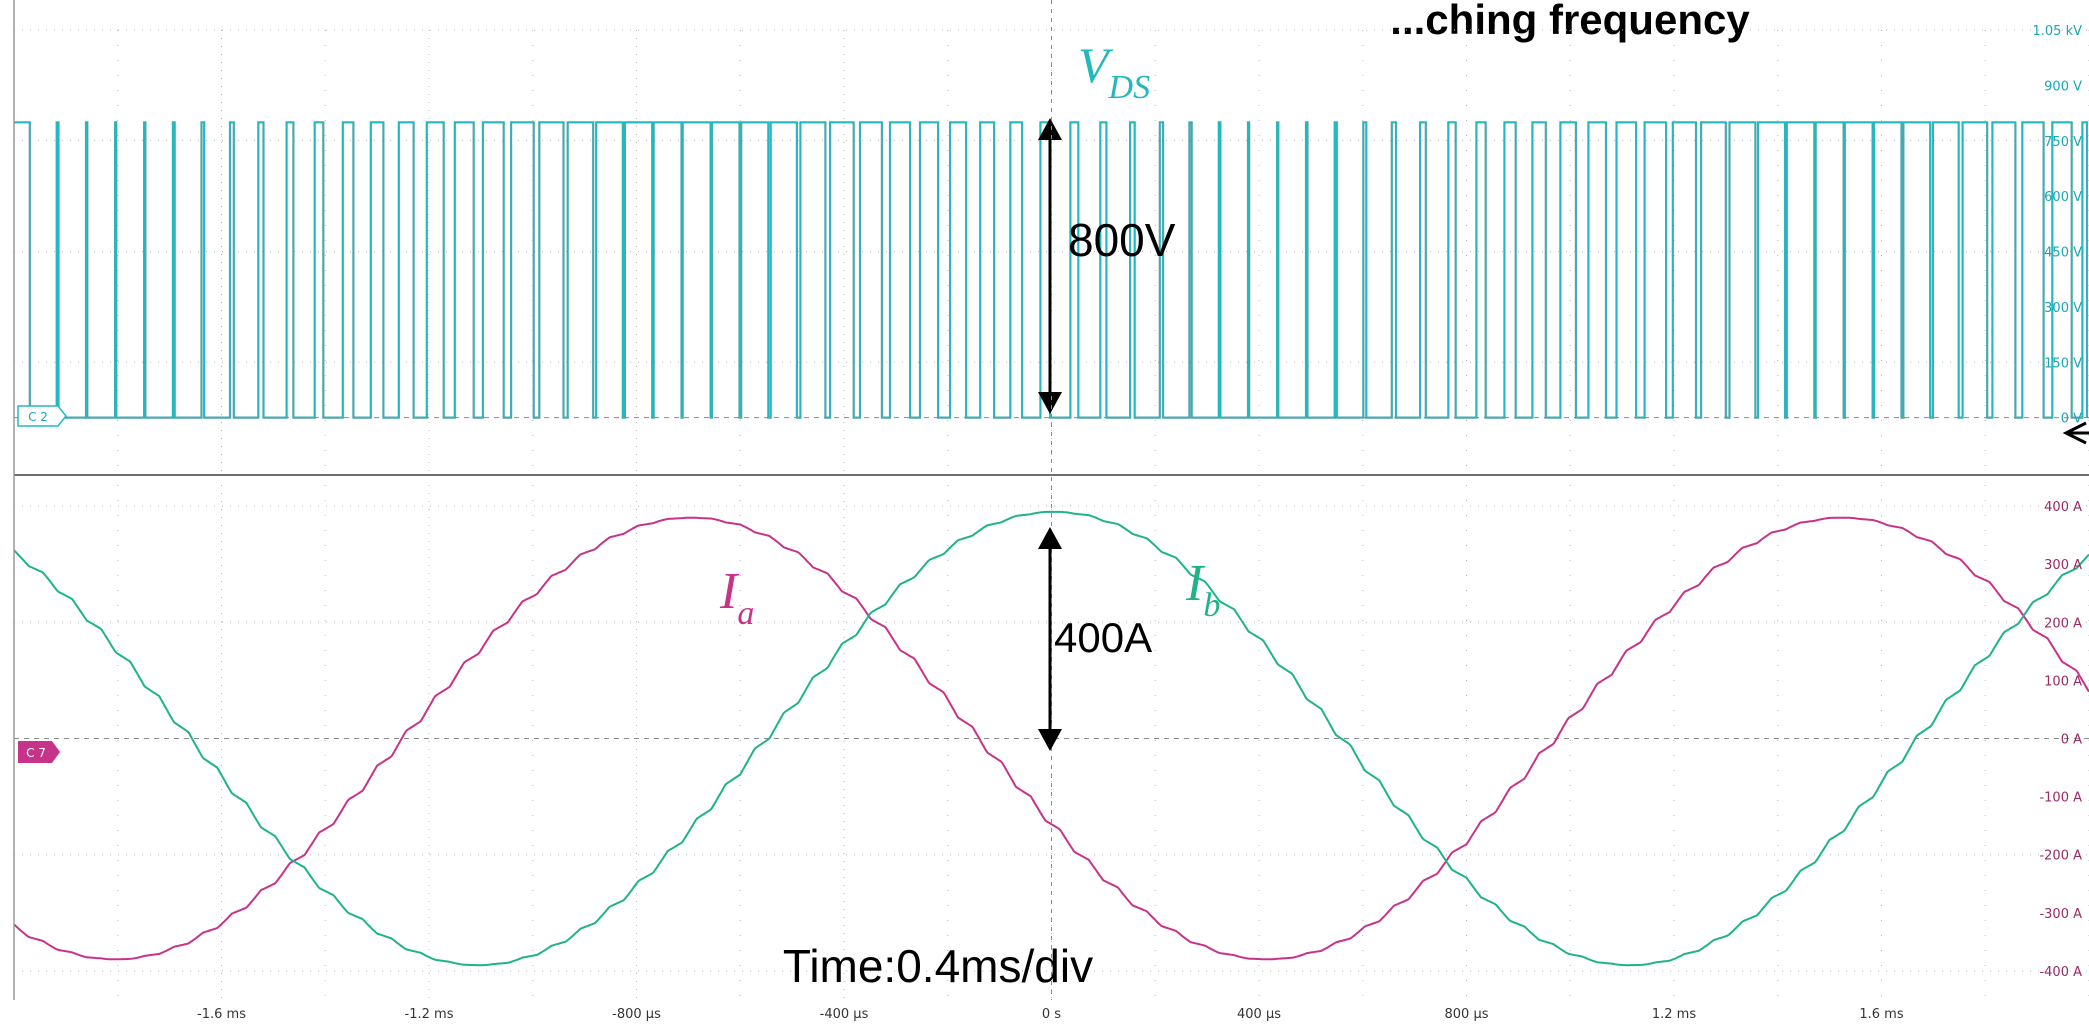 The image size is (2089, 1024). What do you see at coordinates (2071, 740) in the screenshot?
I see `y-tick-label: 0 A` at bounding box center [2071, 740].